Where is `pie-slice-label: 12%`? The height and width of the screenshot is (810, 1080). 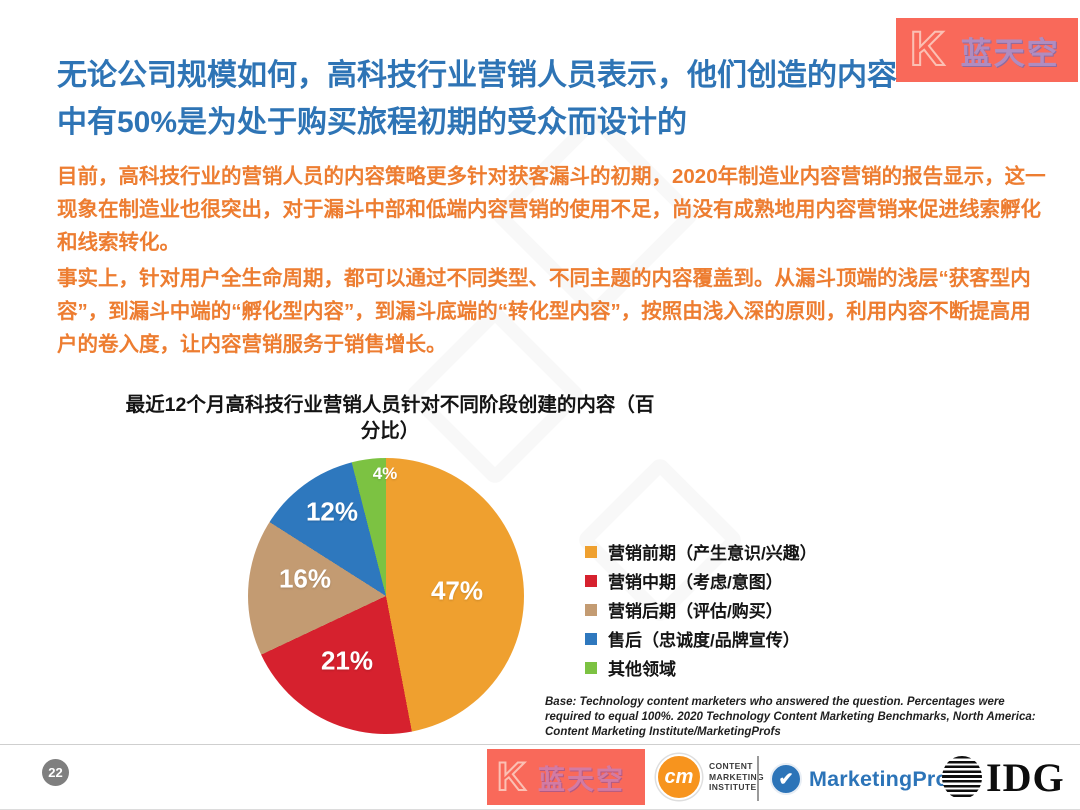
pie-slice-label: 12% is located at coordinates (332, 511).